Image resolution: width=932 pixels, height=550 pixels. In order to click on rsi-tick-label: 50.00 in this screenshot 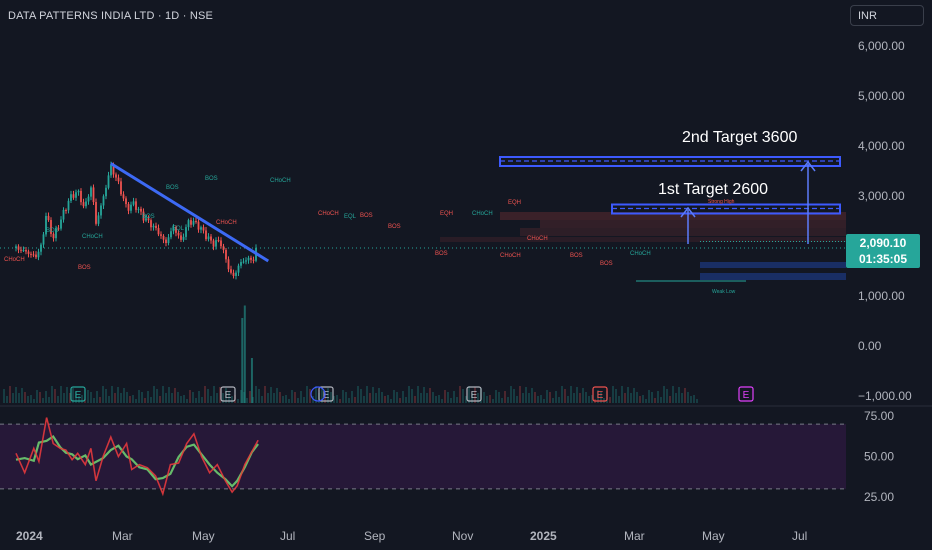, I will do `click(879, 457)`.